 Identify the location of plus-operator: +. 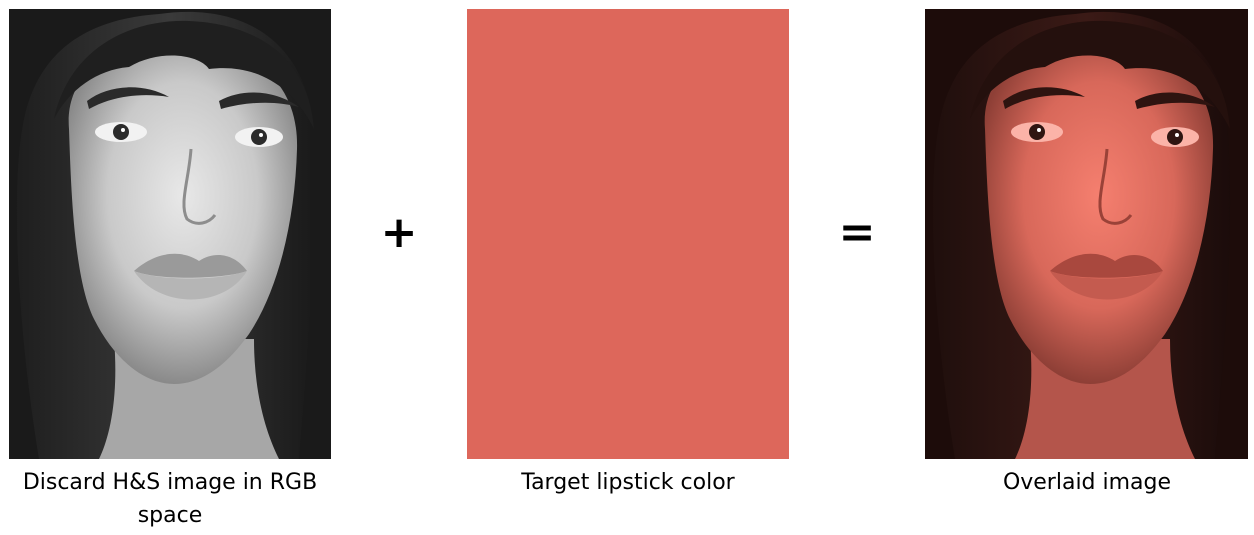
(399, 232).